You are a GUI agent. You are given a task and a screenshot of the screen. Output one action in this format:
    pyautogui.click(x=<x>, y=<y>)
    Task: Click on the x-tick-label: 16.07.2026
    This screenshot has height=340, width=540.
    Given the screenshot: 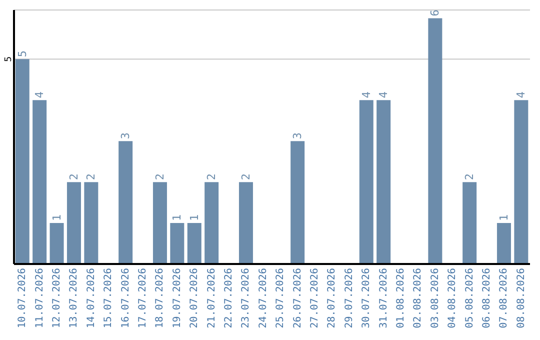 What is the action you would take?
    pyautogui.click(x=126, y=298)
    